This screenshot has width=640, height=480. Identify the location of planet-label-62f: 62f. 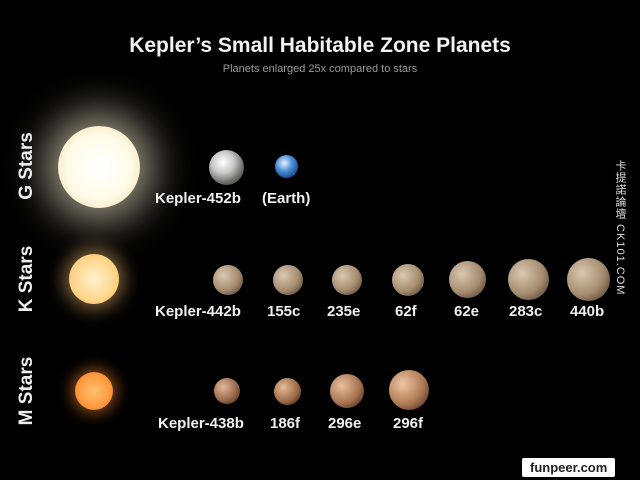
(406, 311).